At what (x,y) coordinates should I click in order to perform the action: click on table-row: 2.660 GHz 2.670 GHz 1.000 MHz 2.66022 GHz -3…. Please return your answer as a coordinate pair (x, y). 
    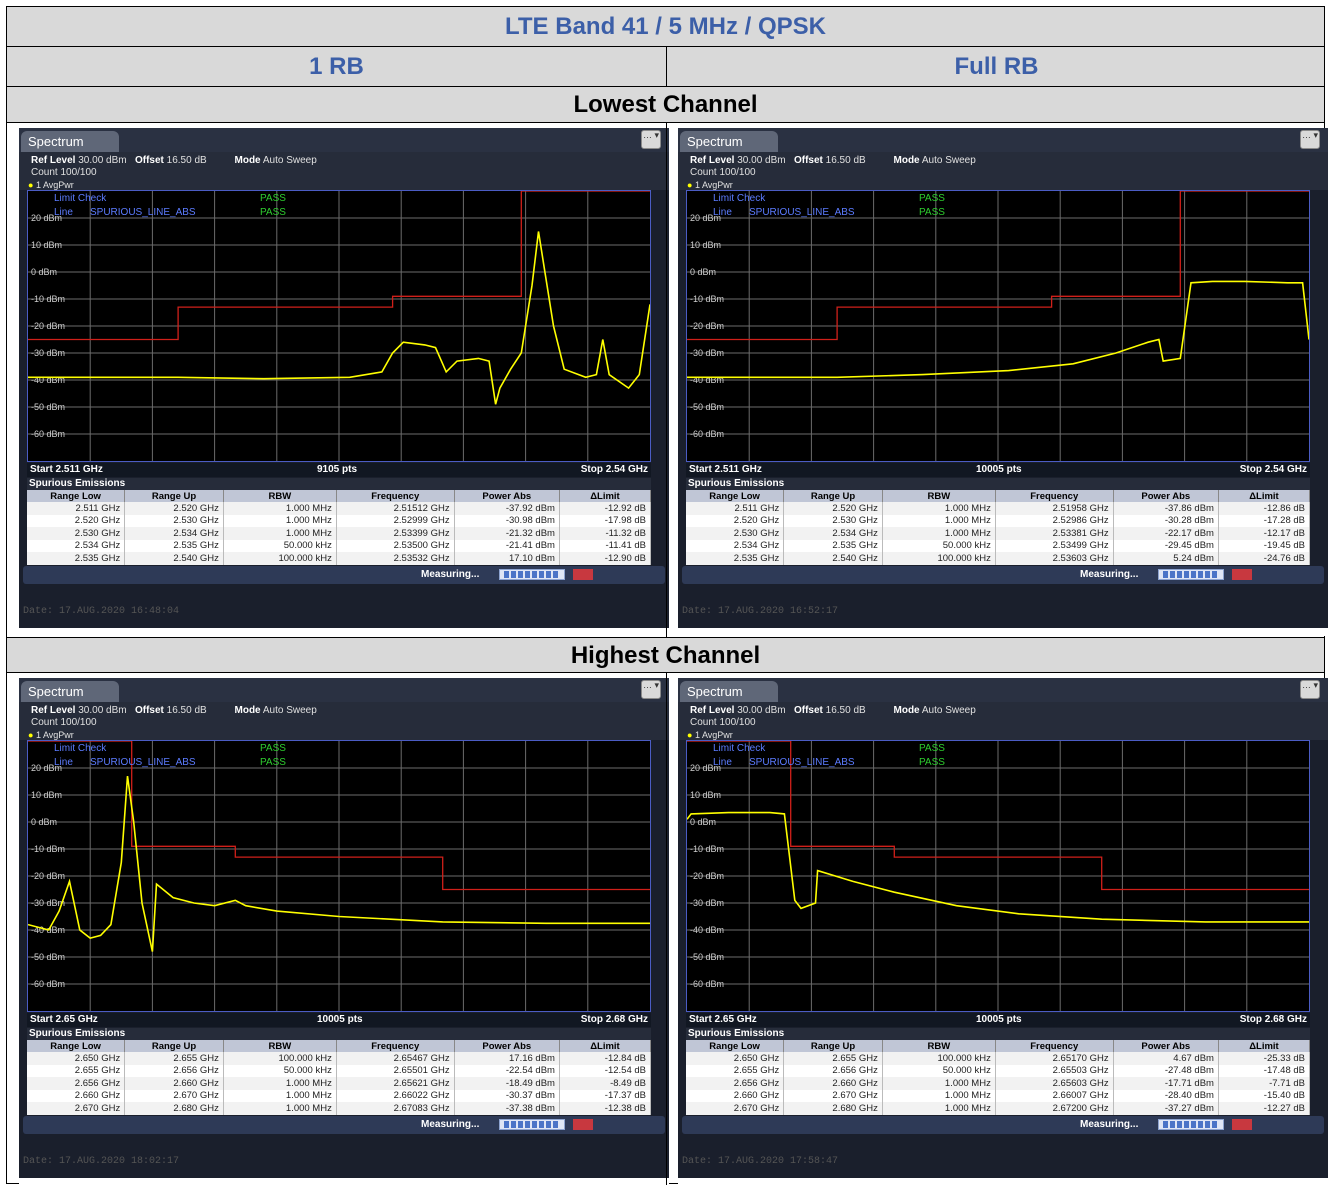
    Looking at the image, I should click on (339, 1095).